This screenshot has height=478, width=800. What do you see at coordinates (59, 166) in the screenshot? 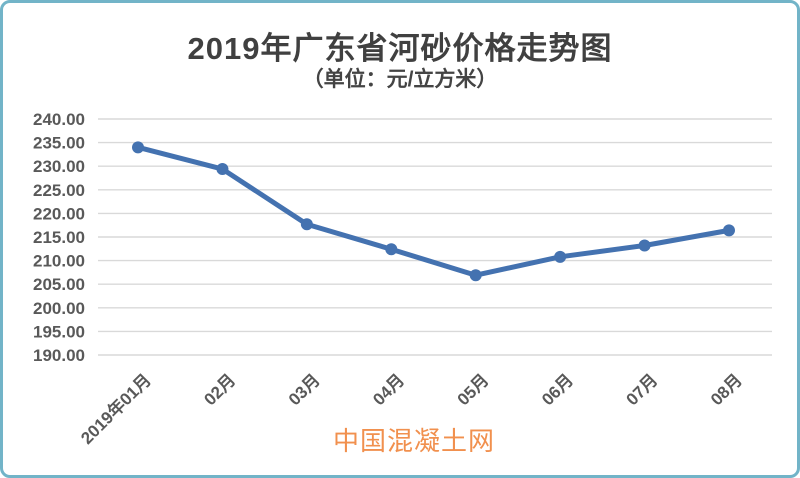
I see `y-tick-label: 230.00` at bounding box center [59, 166].